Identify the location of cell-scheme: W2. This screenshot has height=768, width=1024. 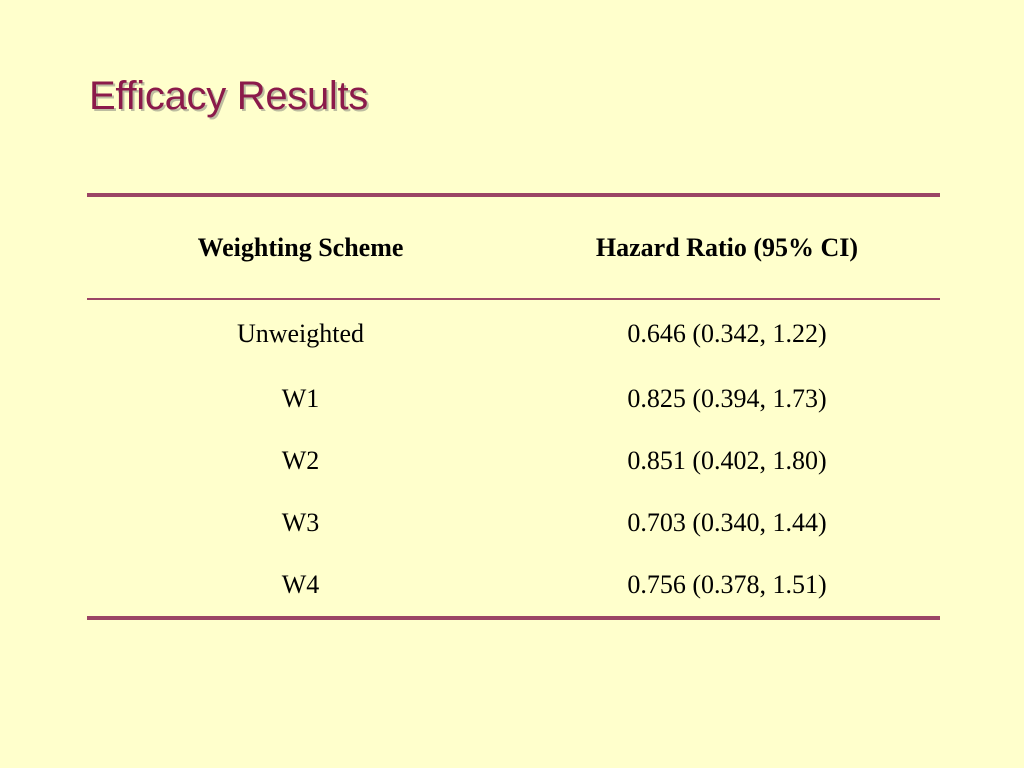
(300, 460).